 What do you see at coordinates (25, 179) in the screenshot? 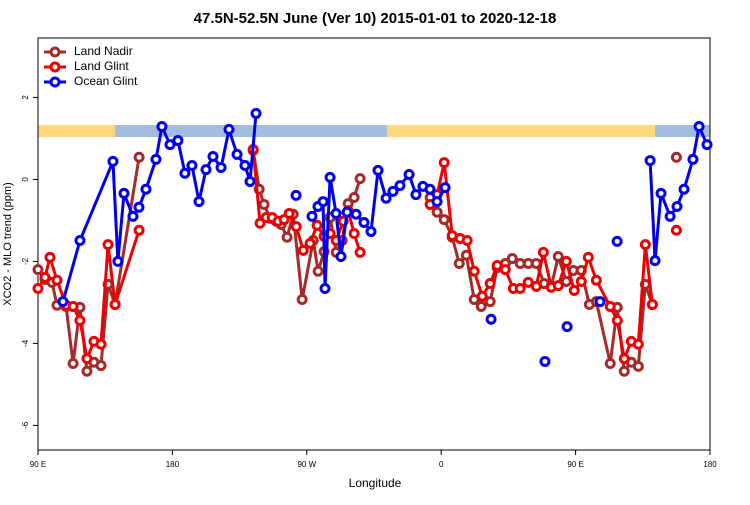
I see `y-tick-label: 0` at bounding box center [25, 179].